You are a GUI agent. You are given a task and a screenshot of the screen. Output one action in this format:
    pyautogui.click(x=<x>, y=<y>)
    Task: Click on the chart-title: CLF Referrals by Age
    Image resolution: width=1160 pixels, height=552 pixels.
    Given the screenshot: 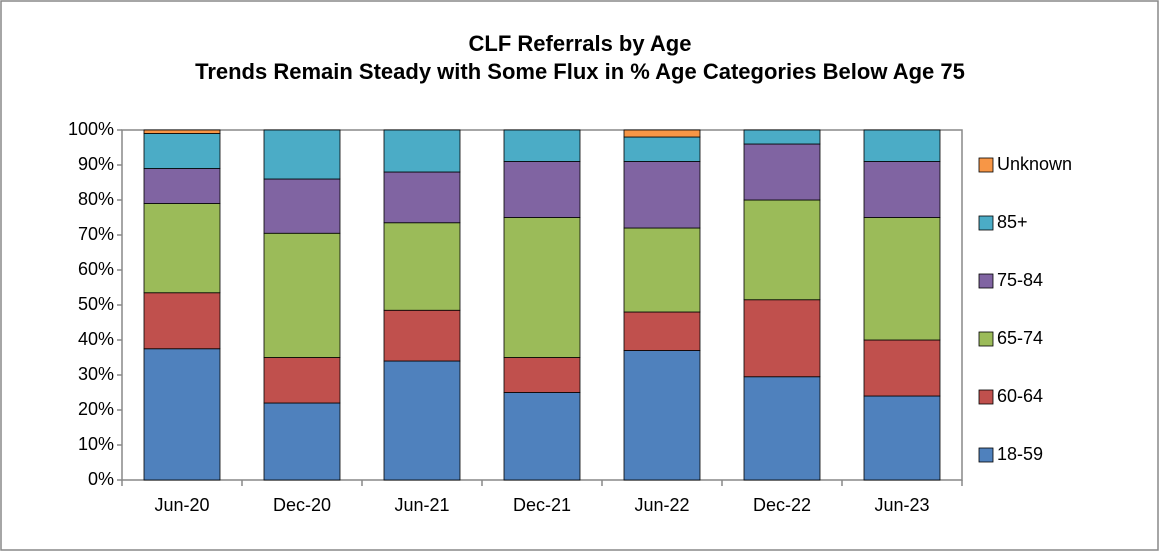 What is the action you would take?
    pyautogui.click(x=580, y=43)
    